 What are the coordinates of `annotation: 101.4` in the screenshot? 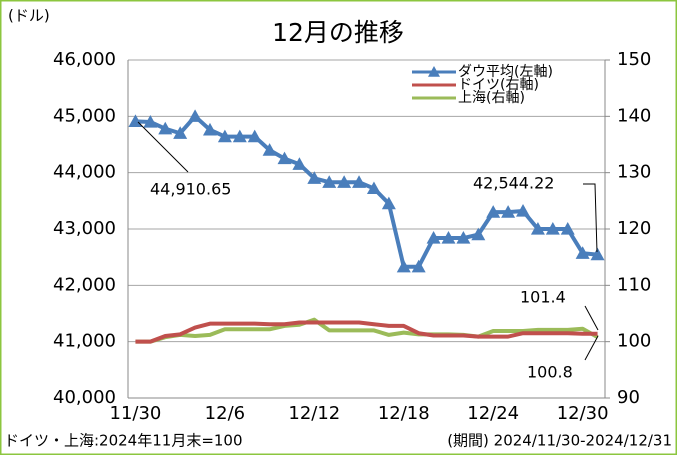 It's located at (543, 297).